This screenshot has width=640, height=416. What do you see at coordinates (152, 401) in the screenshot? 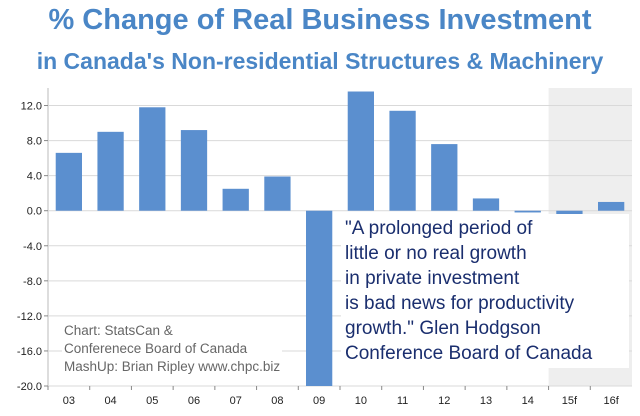
I see `x-tick-label: 05` at bounding box center [152, 401].